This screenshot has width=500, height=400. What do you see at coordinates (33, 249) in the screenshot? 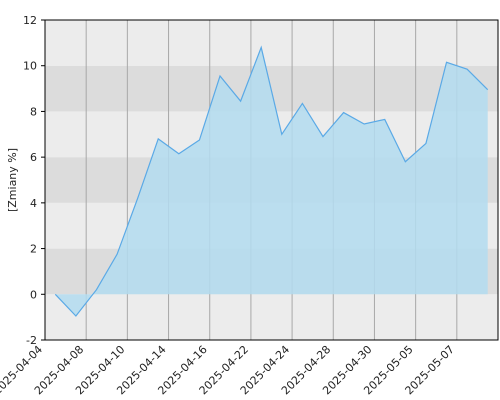
I see `y-tick-label: 2` at bounding box center [33, 249].